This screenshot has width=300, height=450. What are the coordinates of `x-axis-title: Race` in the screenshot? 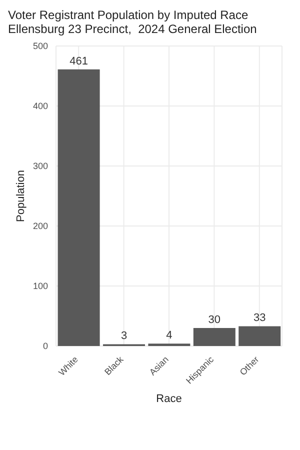 It's located at (169, 399).